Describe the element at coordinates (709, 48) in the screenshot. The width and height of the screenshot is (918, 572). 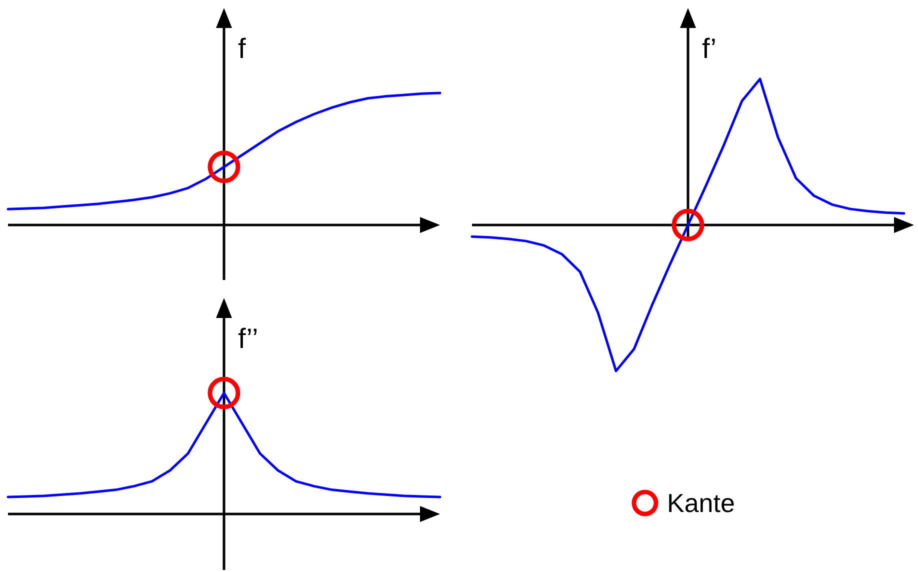
I see `y-axis-title: f’` at that location.